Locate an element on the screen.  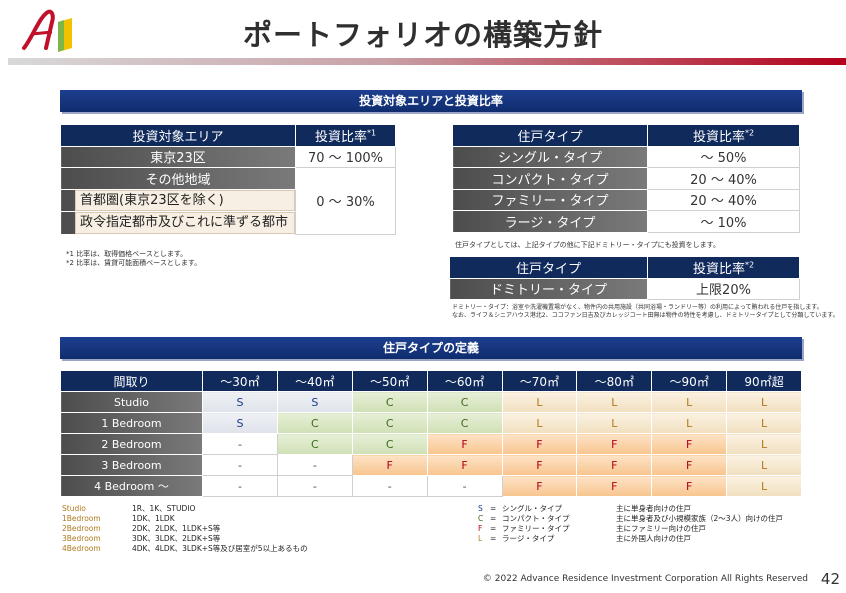
ratio-other: 0 ～ 30% is located at coordinates (345, 201).